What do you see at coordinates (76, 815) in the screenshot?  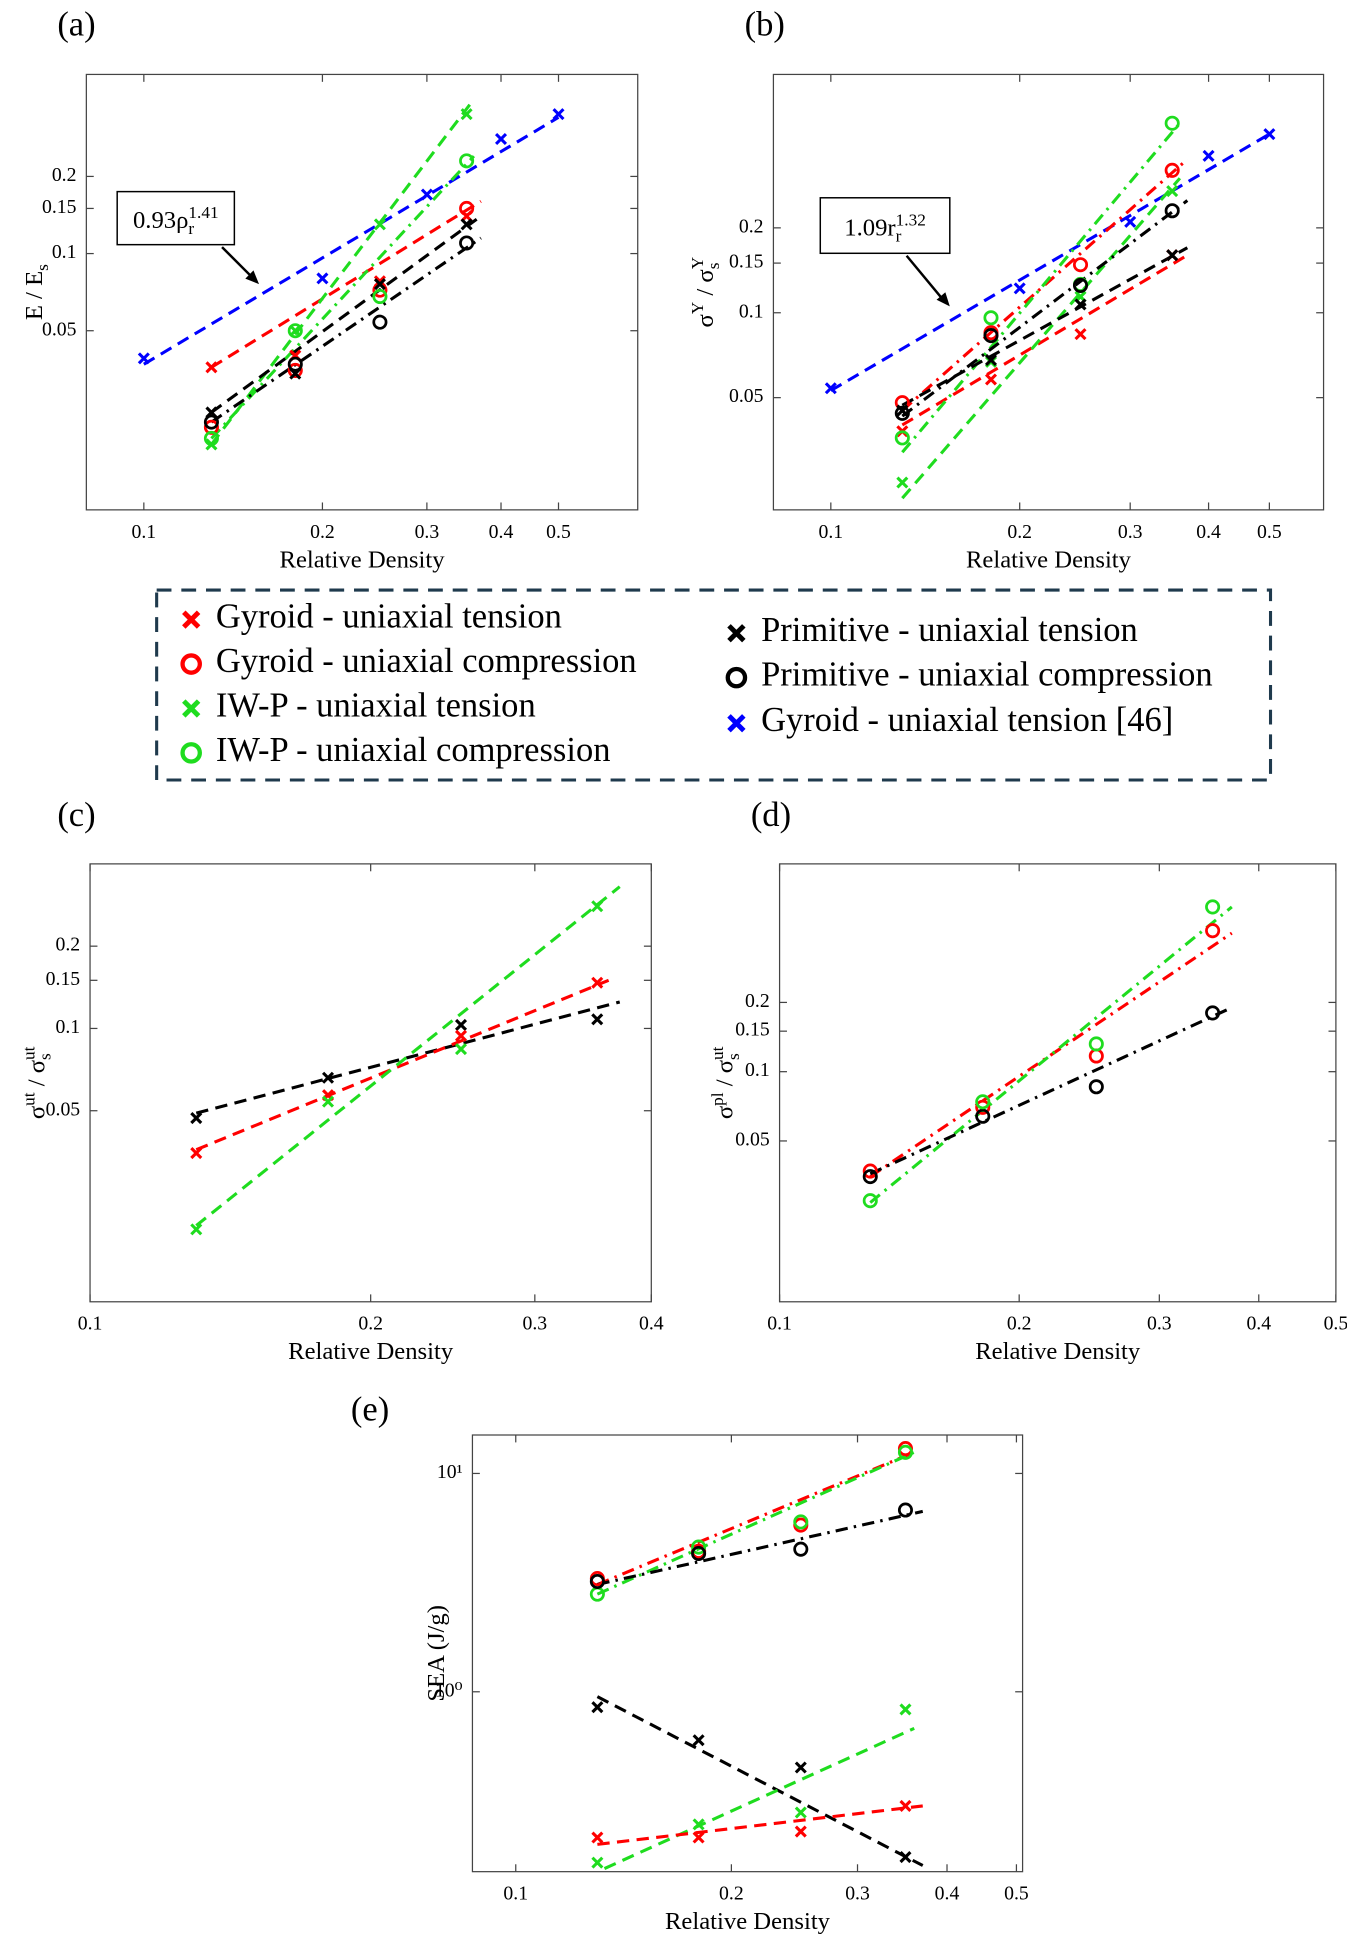 I see `panel-label: (c)` at bounding box center [76, 815].